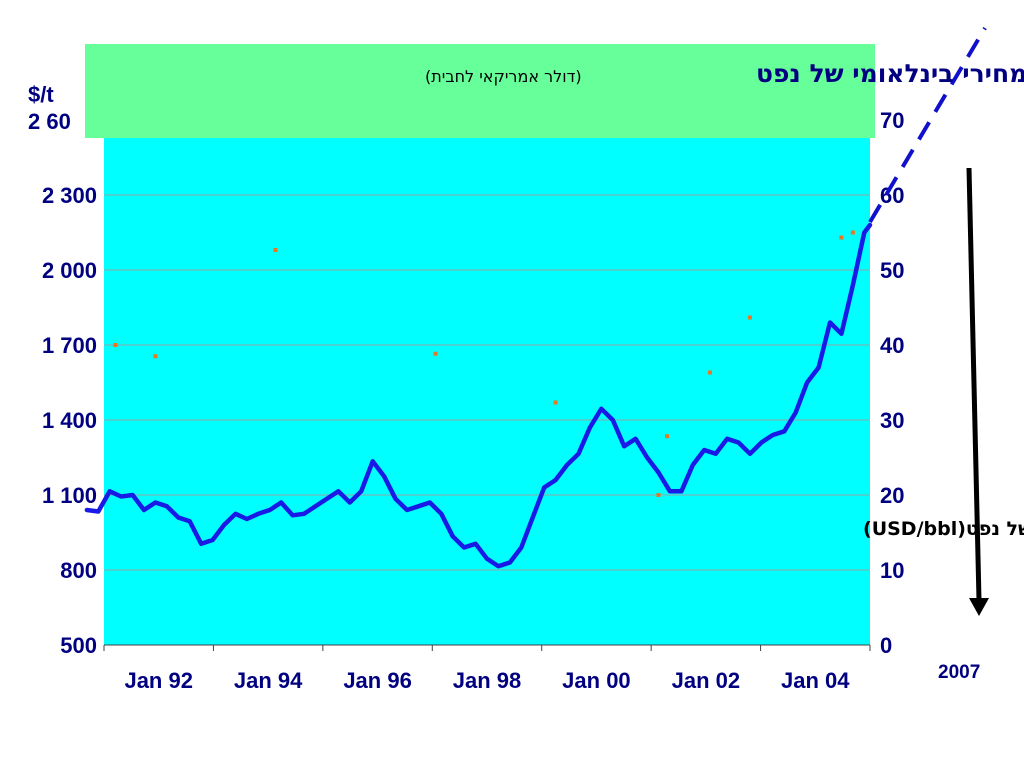  Describe the element at coordinates (892, 570) in the screenshot. I see `right-tick-label: 10` at that location.